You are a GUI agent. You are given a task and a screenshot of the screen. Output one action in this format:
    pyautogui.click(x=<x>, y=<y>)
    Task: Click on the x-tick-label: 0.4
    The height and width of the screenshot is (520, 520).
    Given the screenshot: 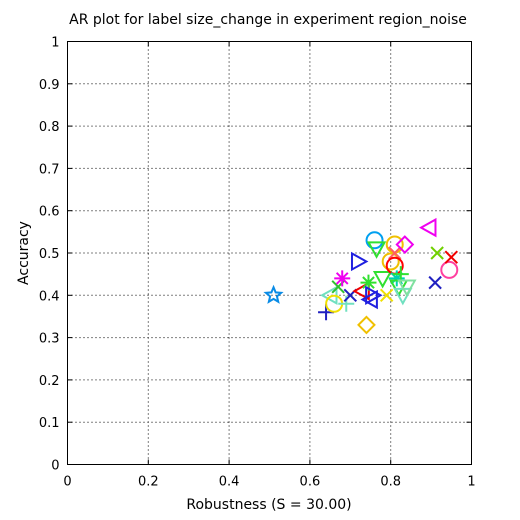 What is the action you would take?
    pyautogui.click(x=229, y=482)
    